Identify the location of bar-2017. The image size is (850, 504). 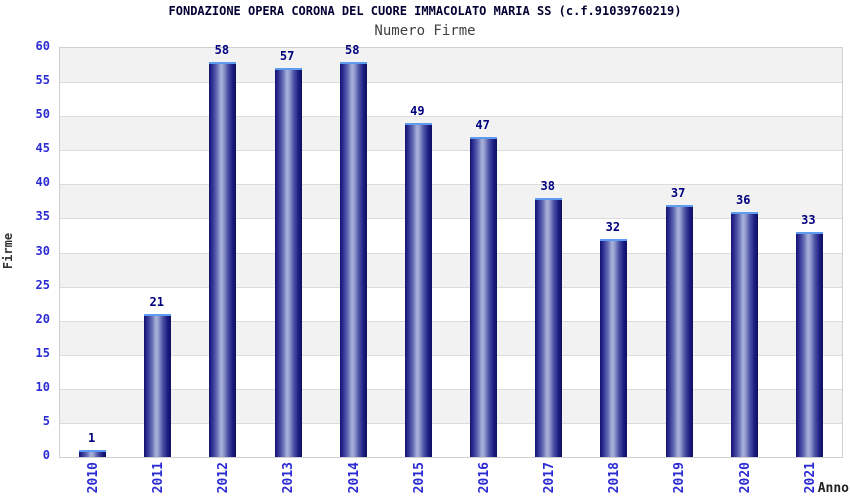
(549, 327).